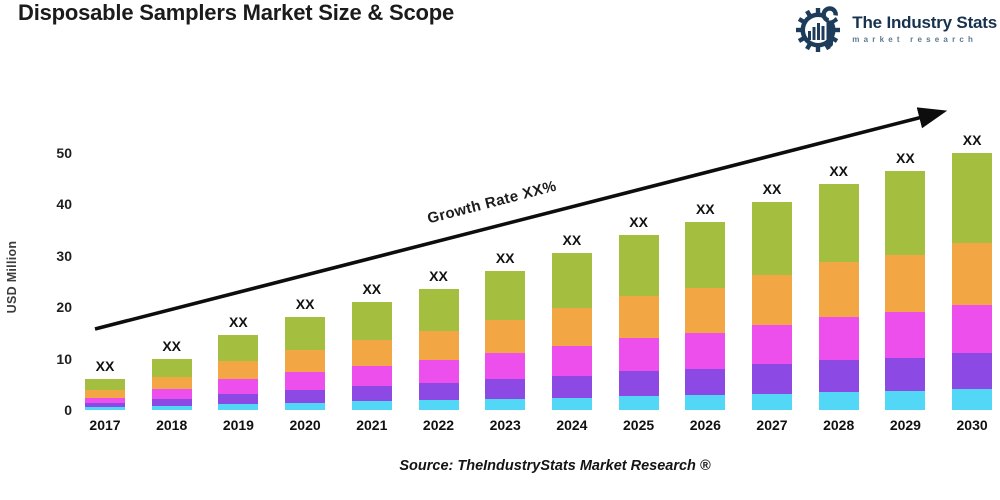 Image resolution: width=1000 pixels, height=500 pixels. I want to click on bar-2026, so click(705, 316).